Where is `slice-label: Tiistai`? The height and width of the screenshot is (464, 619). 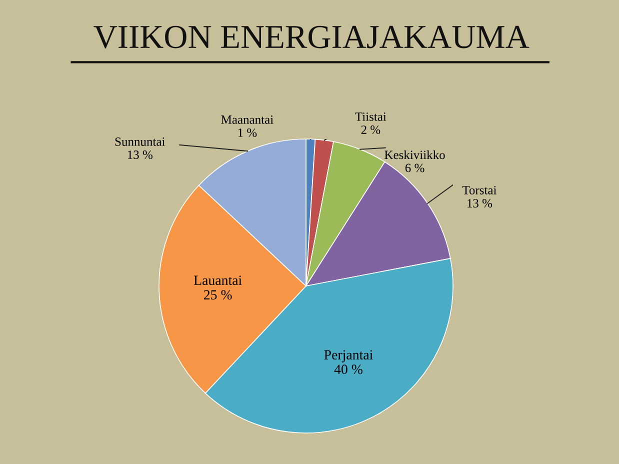 slice-label: Tiistai is located at coordinates (370, 116).